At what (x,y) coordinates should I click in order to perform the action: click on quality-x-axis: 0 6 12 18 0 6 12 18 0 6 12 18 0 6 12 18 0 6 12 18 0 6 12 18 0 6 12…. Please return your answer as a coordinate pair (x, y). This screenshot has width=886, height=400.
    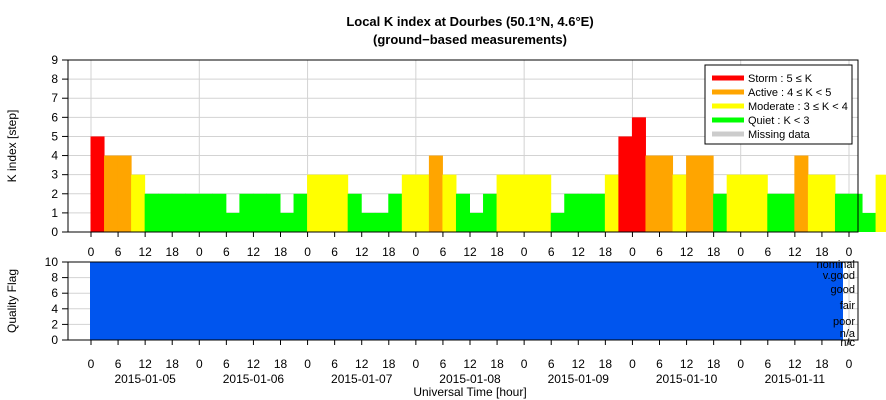
    Looking at the image, I should click on (470, 355).